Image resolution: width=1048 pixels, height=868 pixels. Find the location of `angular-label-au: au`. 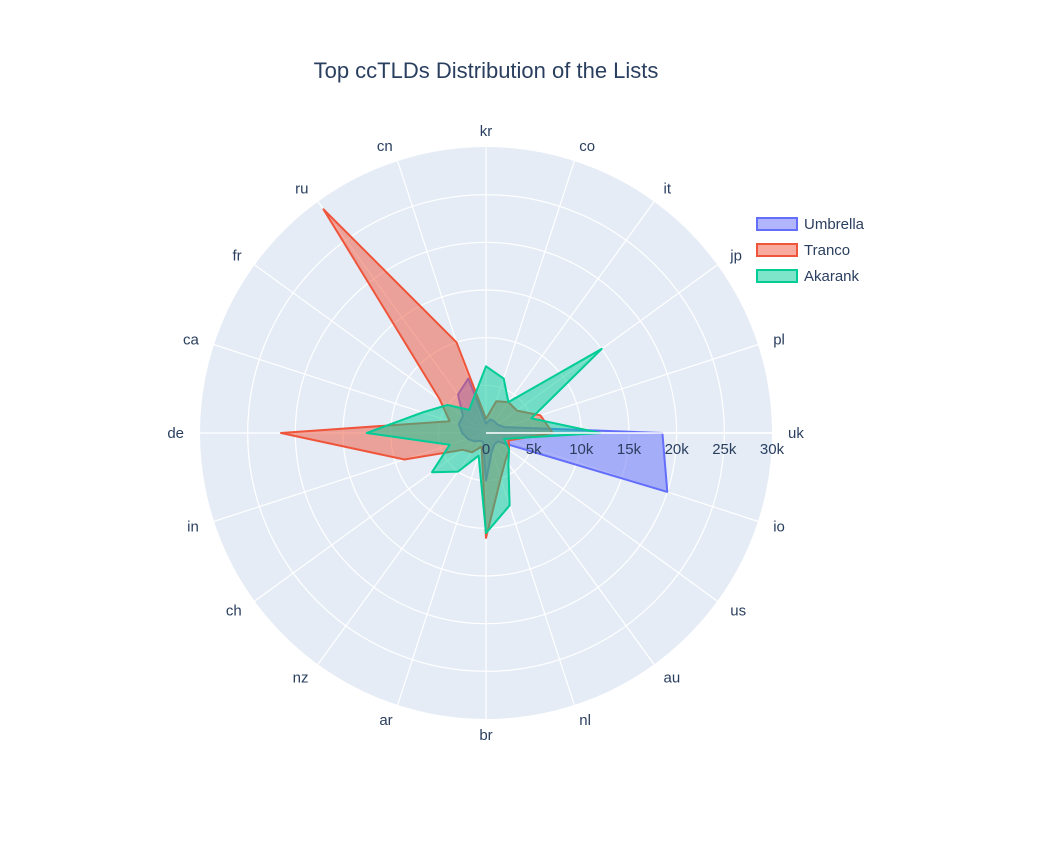

angular-label-au: au is located at coordinates (672, 677).